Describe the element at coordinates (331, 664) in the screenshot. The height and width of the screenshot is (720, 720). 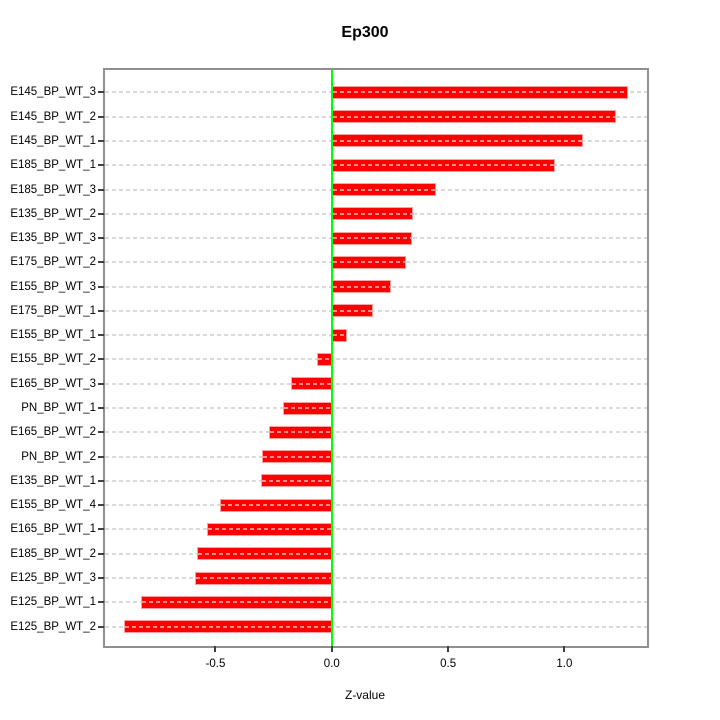
I see `x-axis-tick-label: 0.0` at that location.